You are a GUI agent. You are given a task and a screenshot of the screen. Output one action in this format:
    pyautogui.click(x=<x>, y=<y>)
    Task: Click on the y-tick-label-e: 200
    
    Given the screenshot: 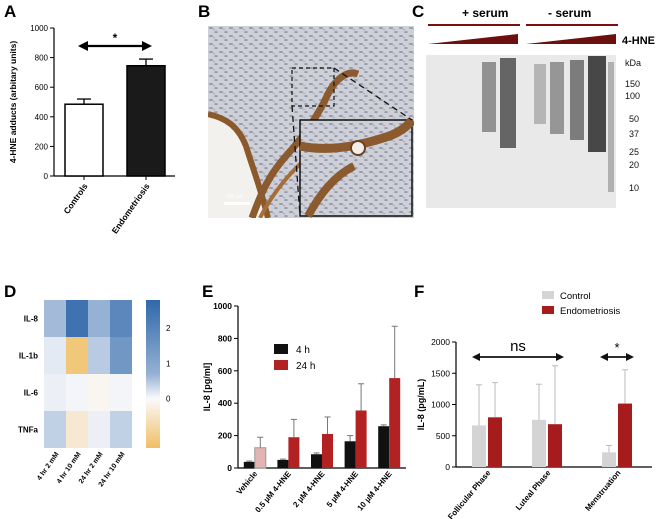 What is the action you would take?
    pyautogui.click(x=225, y=436)
    